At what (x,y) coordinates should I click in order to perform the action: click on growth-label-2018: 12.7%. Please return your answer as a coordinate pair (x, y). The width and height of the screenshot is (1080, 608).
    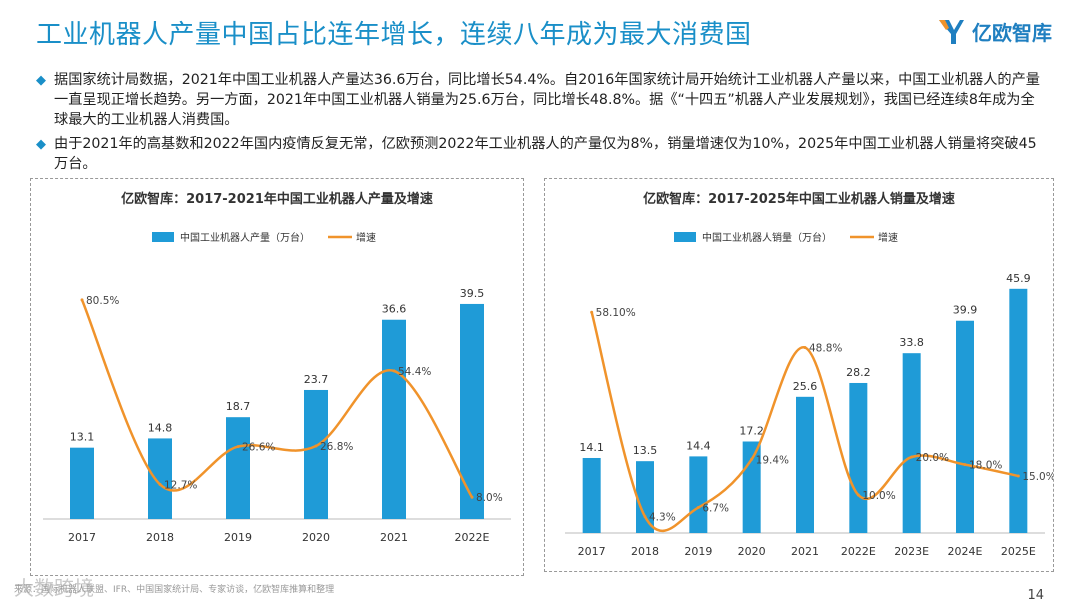
    Looking at the image, I should click on (180, 485).